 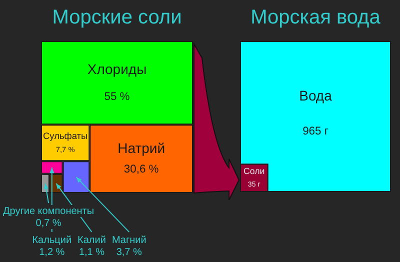 I want to click on data-label: 3,7 %, so click(x=129, y=252).